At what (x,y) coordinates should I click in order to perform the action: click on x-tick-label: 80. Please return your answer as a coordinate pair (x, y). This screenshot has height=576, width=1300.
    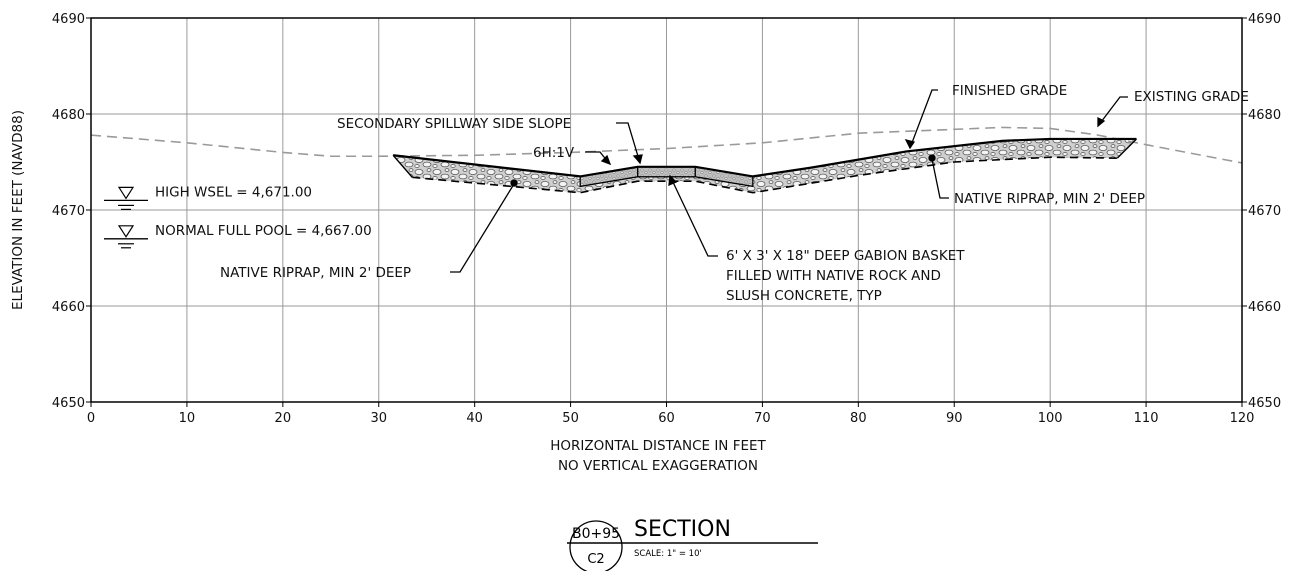
    Looking at the image, I should click on (858, 418).